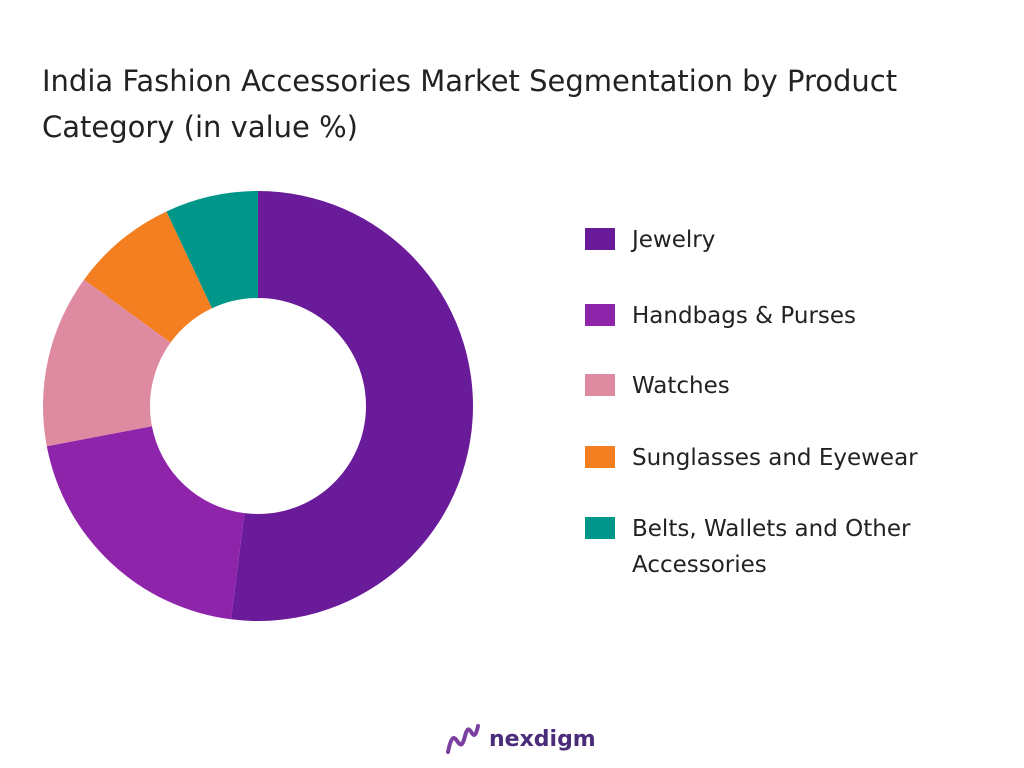 This screenshot has width=1024, height=768. I want to click on legend-item: Sunglasses and Eyewear, so click(778, 458).